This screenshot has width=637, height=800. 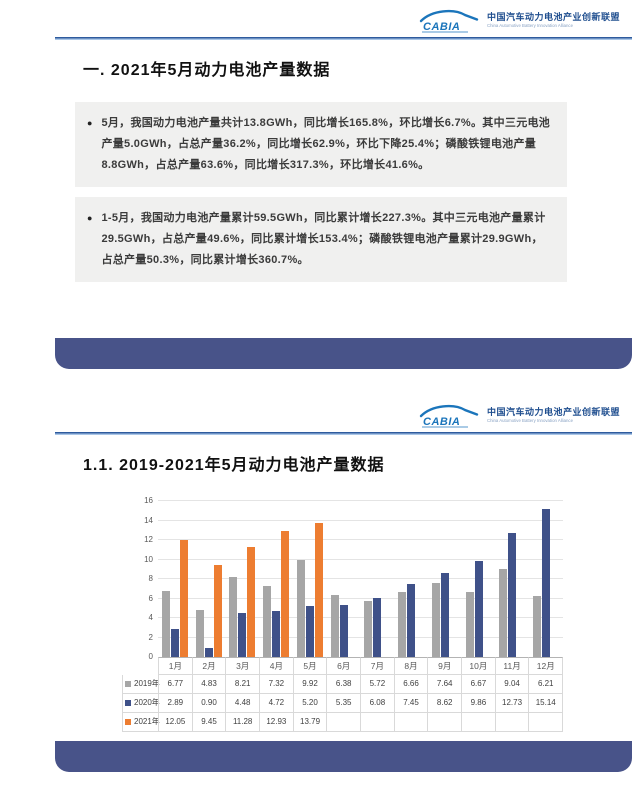 I want to click on y-axis-labels: 0 2 4 6 8 10 12 14 16, so click(x=140, y=578).